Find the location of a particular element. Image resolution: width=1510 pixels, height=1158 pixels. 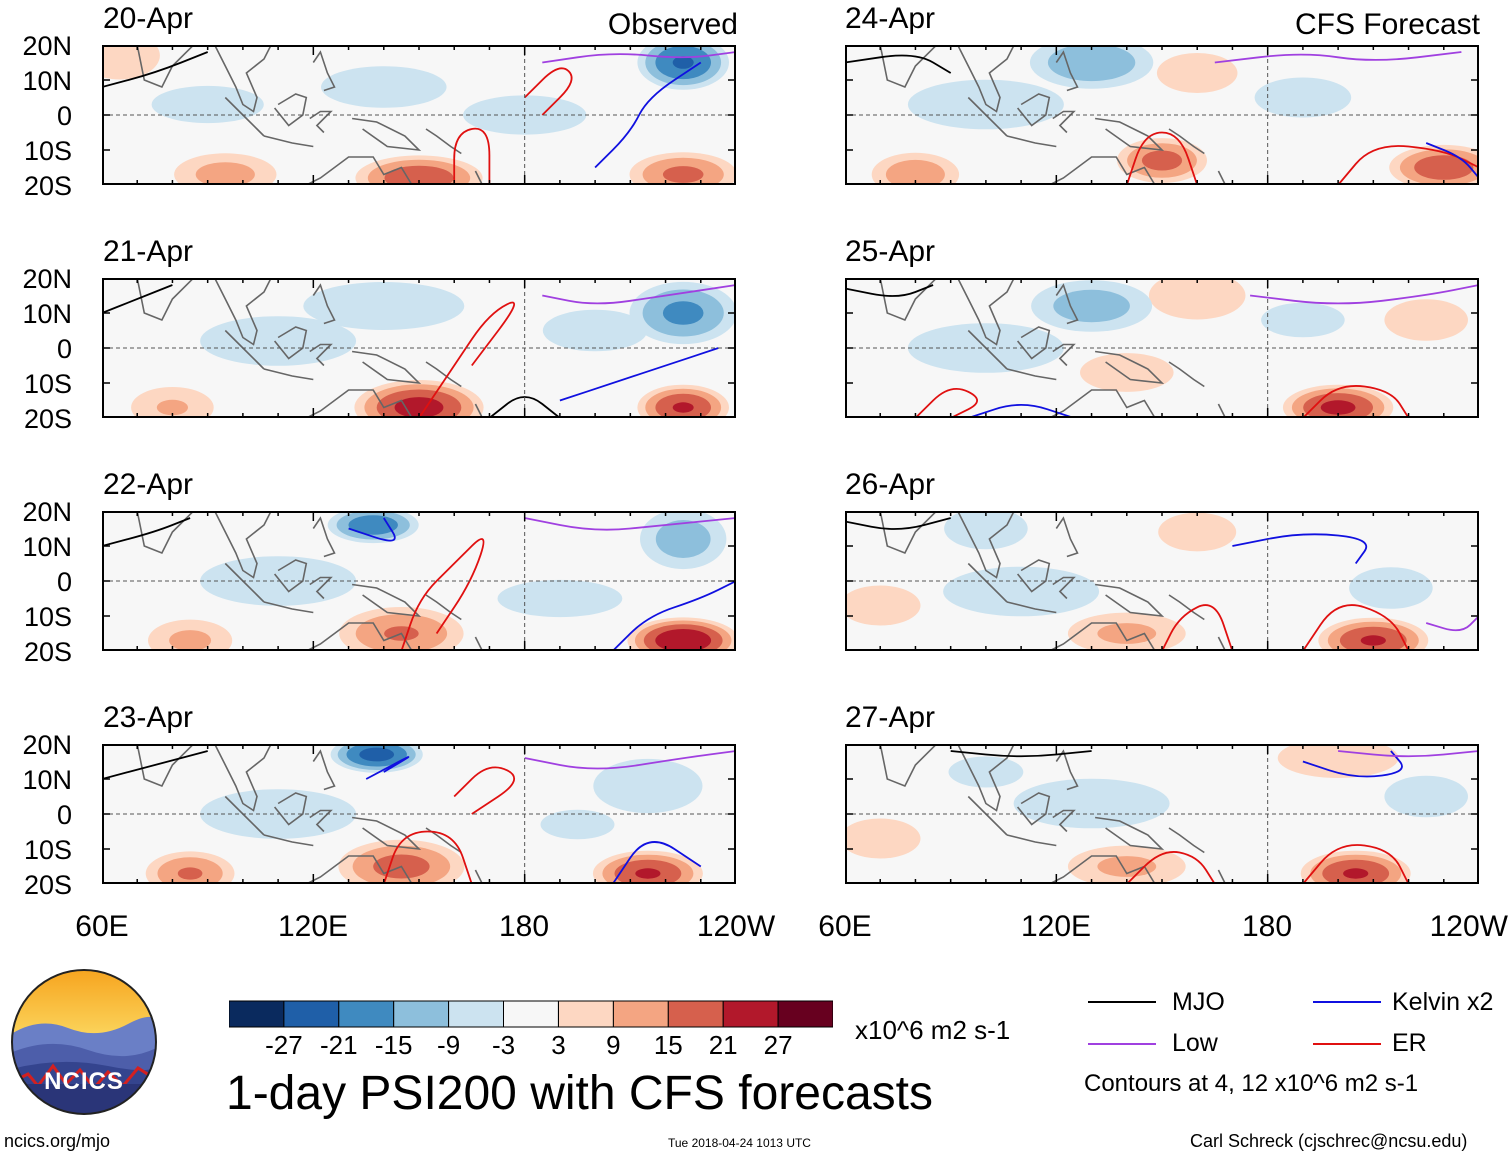

website-link: ncics.org/mjo is located at coordinates (57, 1141).